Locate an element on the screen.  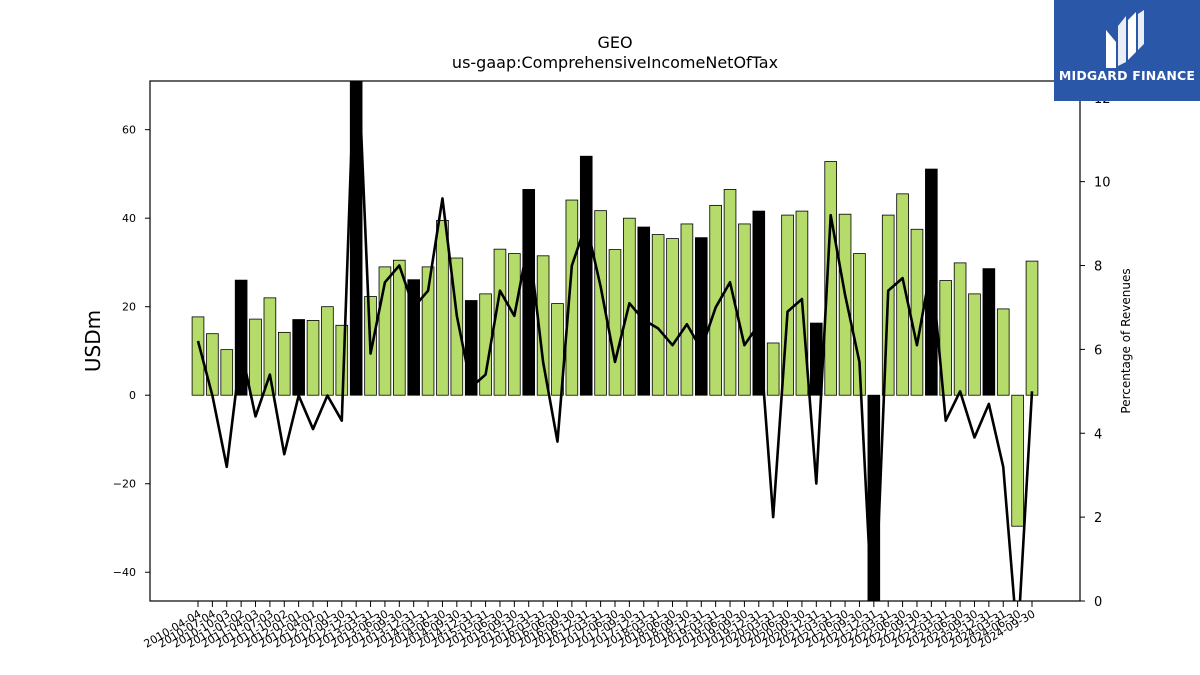
y2-axis-label: Percentage of Revenues is located at coordinates (1126, 340).